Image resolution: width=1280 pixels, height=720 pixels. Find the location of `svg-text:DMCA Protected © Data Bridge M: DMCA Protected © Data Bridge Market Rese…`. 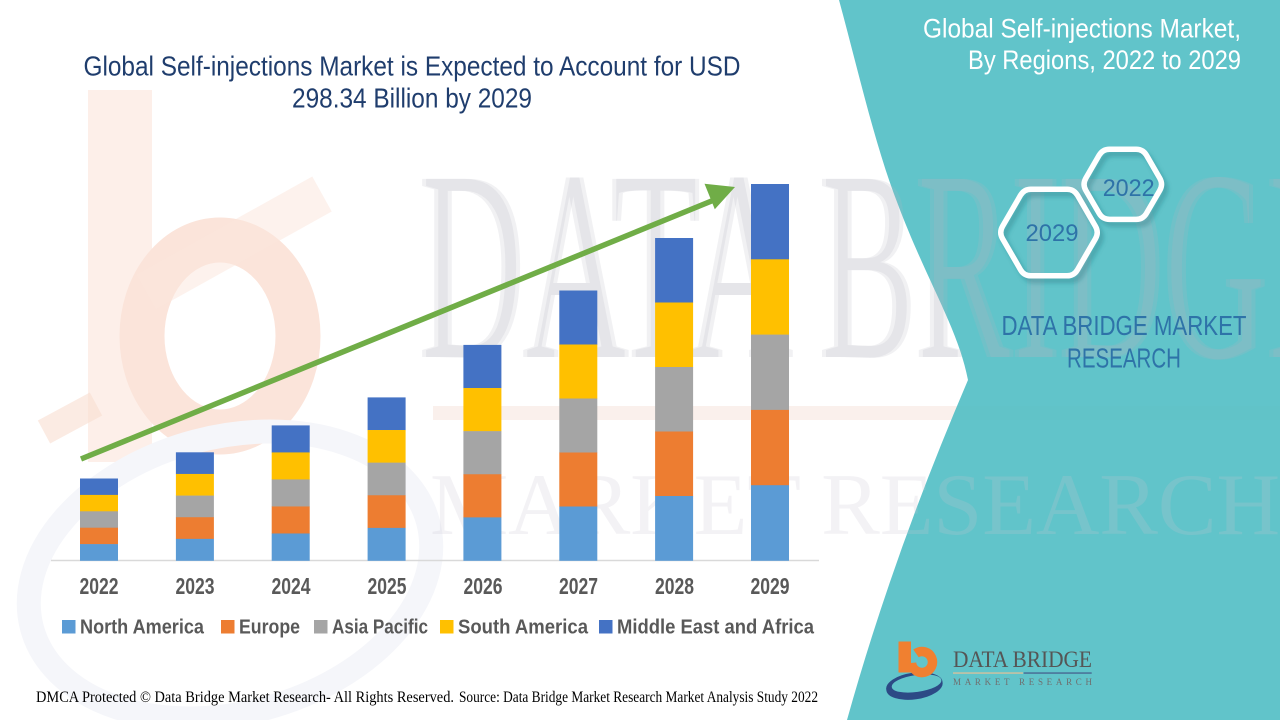

svg-text:DMCA Protected © Data Bridge M: DMCA Protected © Data Bridge Market Rese… is located at coordinates (245, 697).